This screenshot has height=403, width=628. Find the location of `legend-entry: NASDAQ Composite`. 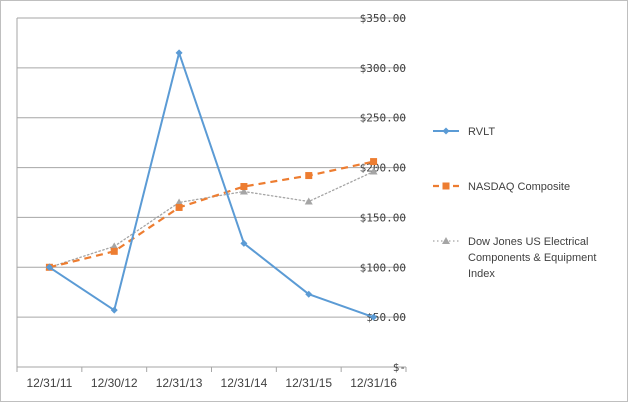

legend-entry: NASDAQ Composite is located at coordinates (501, 187).